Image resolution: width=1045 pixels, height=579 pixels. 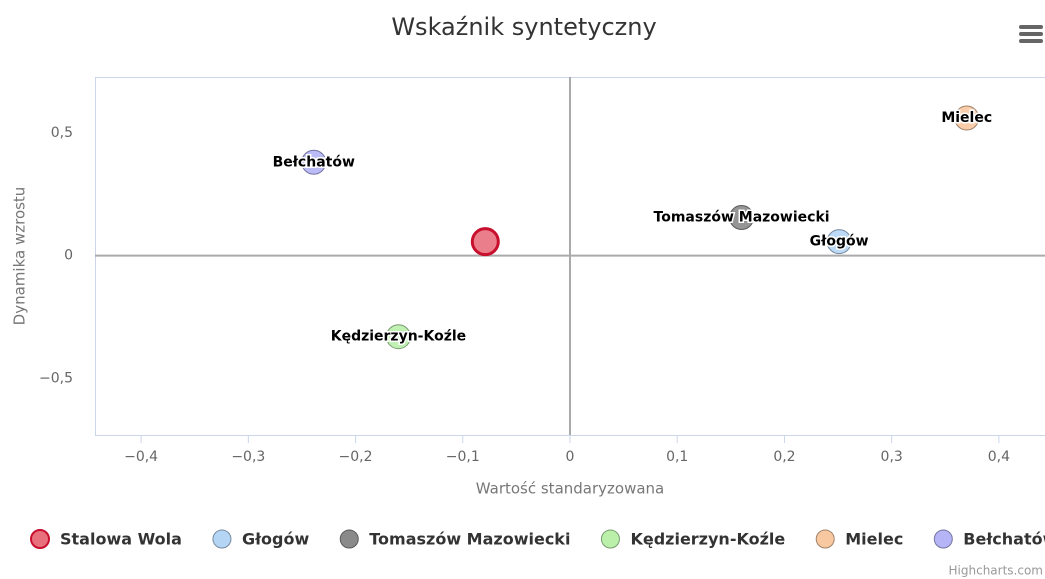 I want to click on legend-label: Kędzierzyn-Koźle, so click(x=707, y=539).